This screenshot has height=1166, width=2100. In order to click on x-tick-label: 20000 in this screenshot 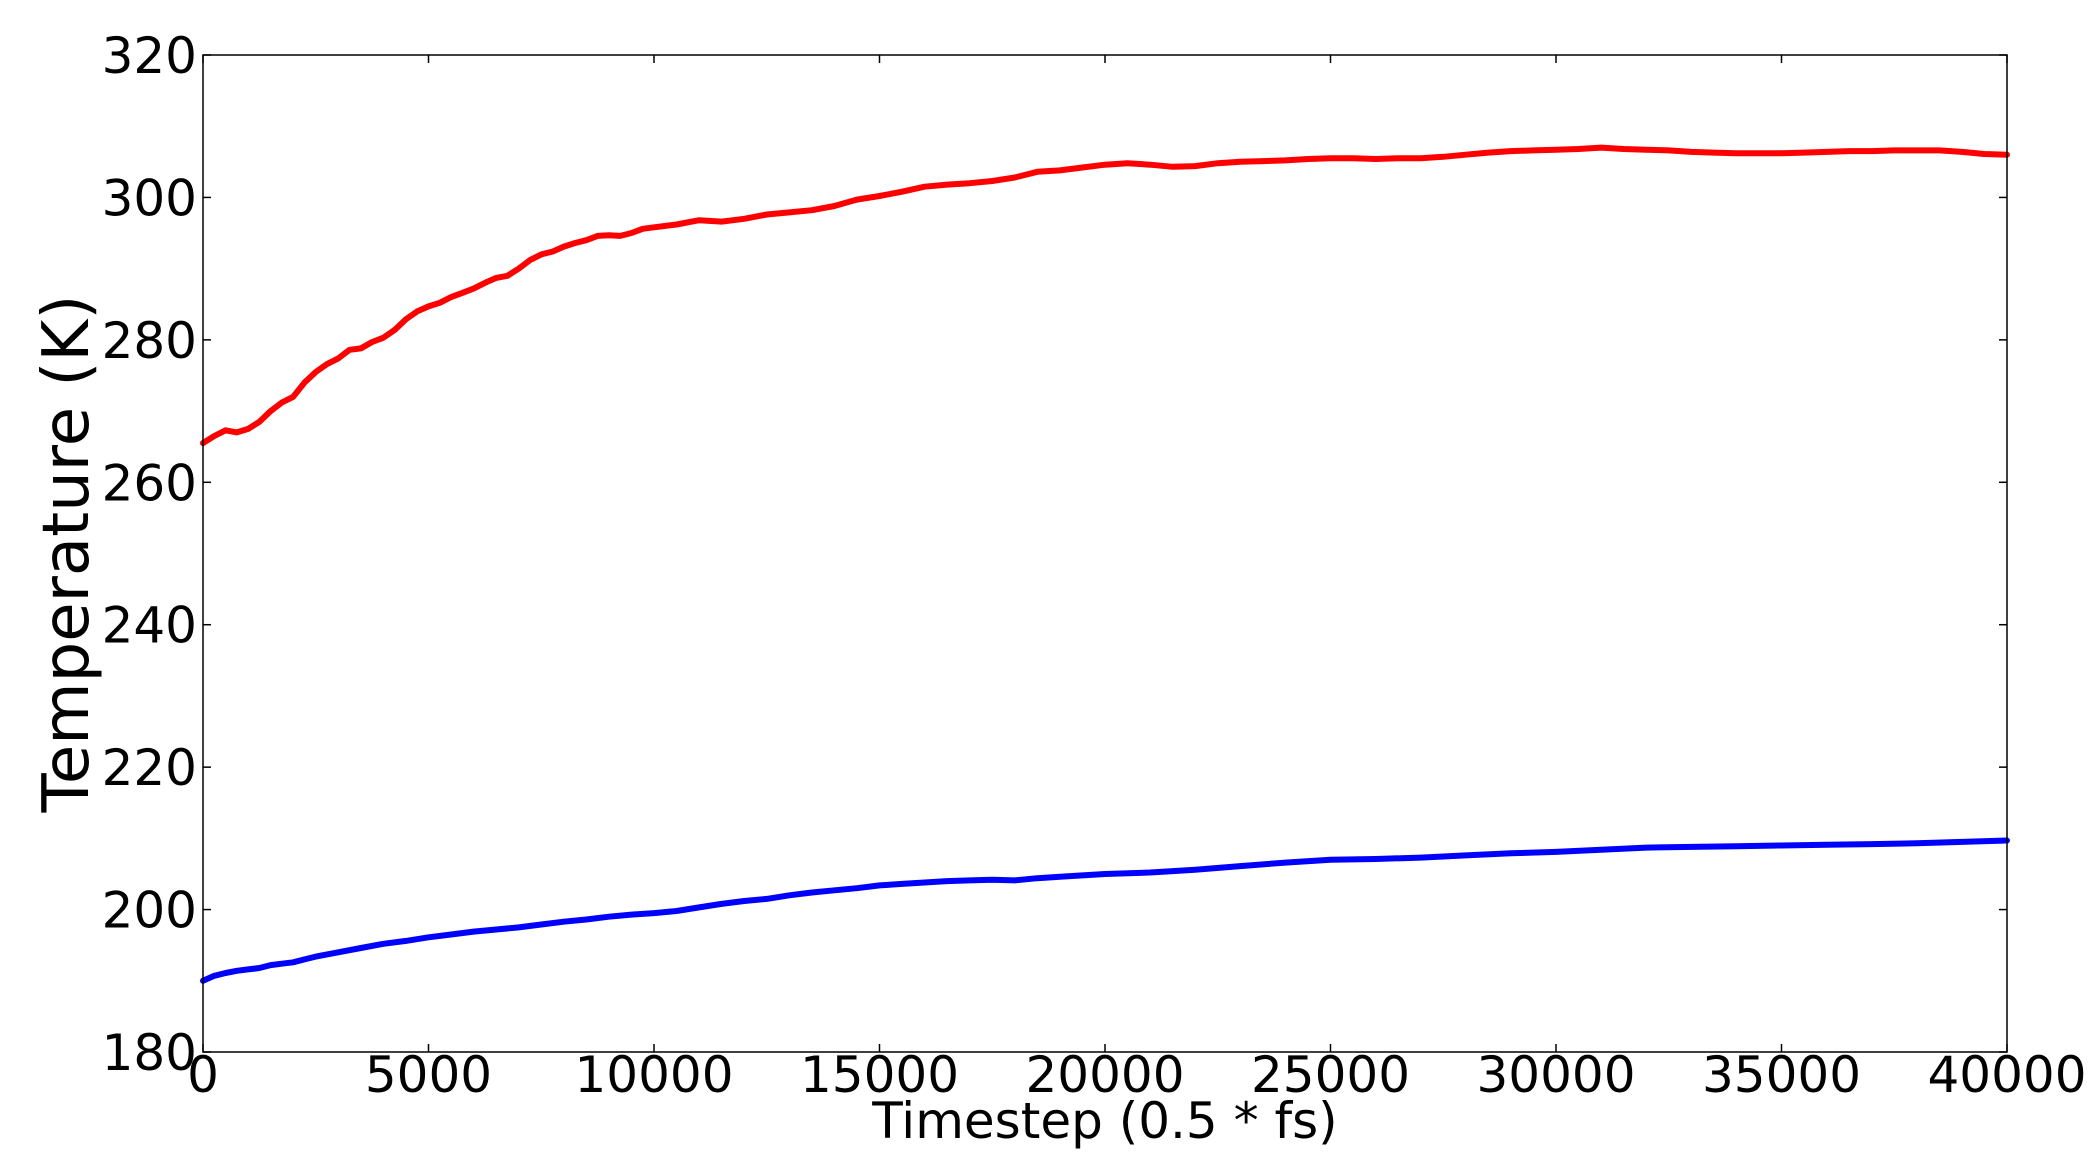, I will do `click(1104, 1075)`.